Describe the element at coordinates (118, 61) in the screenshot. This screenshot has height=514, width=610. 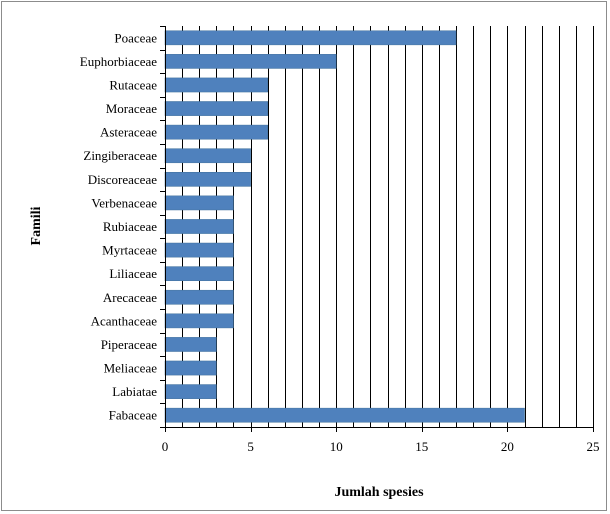
I see `category-label-euphorbiaceae: Euphorbiaceae` at that location.